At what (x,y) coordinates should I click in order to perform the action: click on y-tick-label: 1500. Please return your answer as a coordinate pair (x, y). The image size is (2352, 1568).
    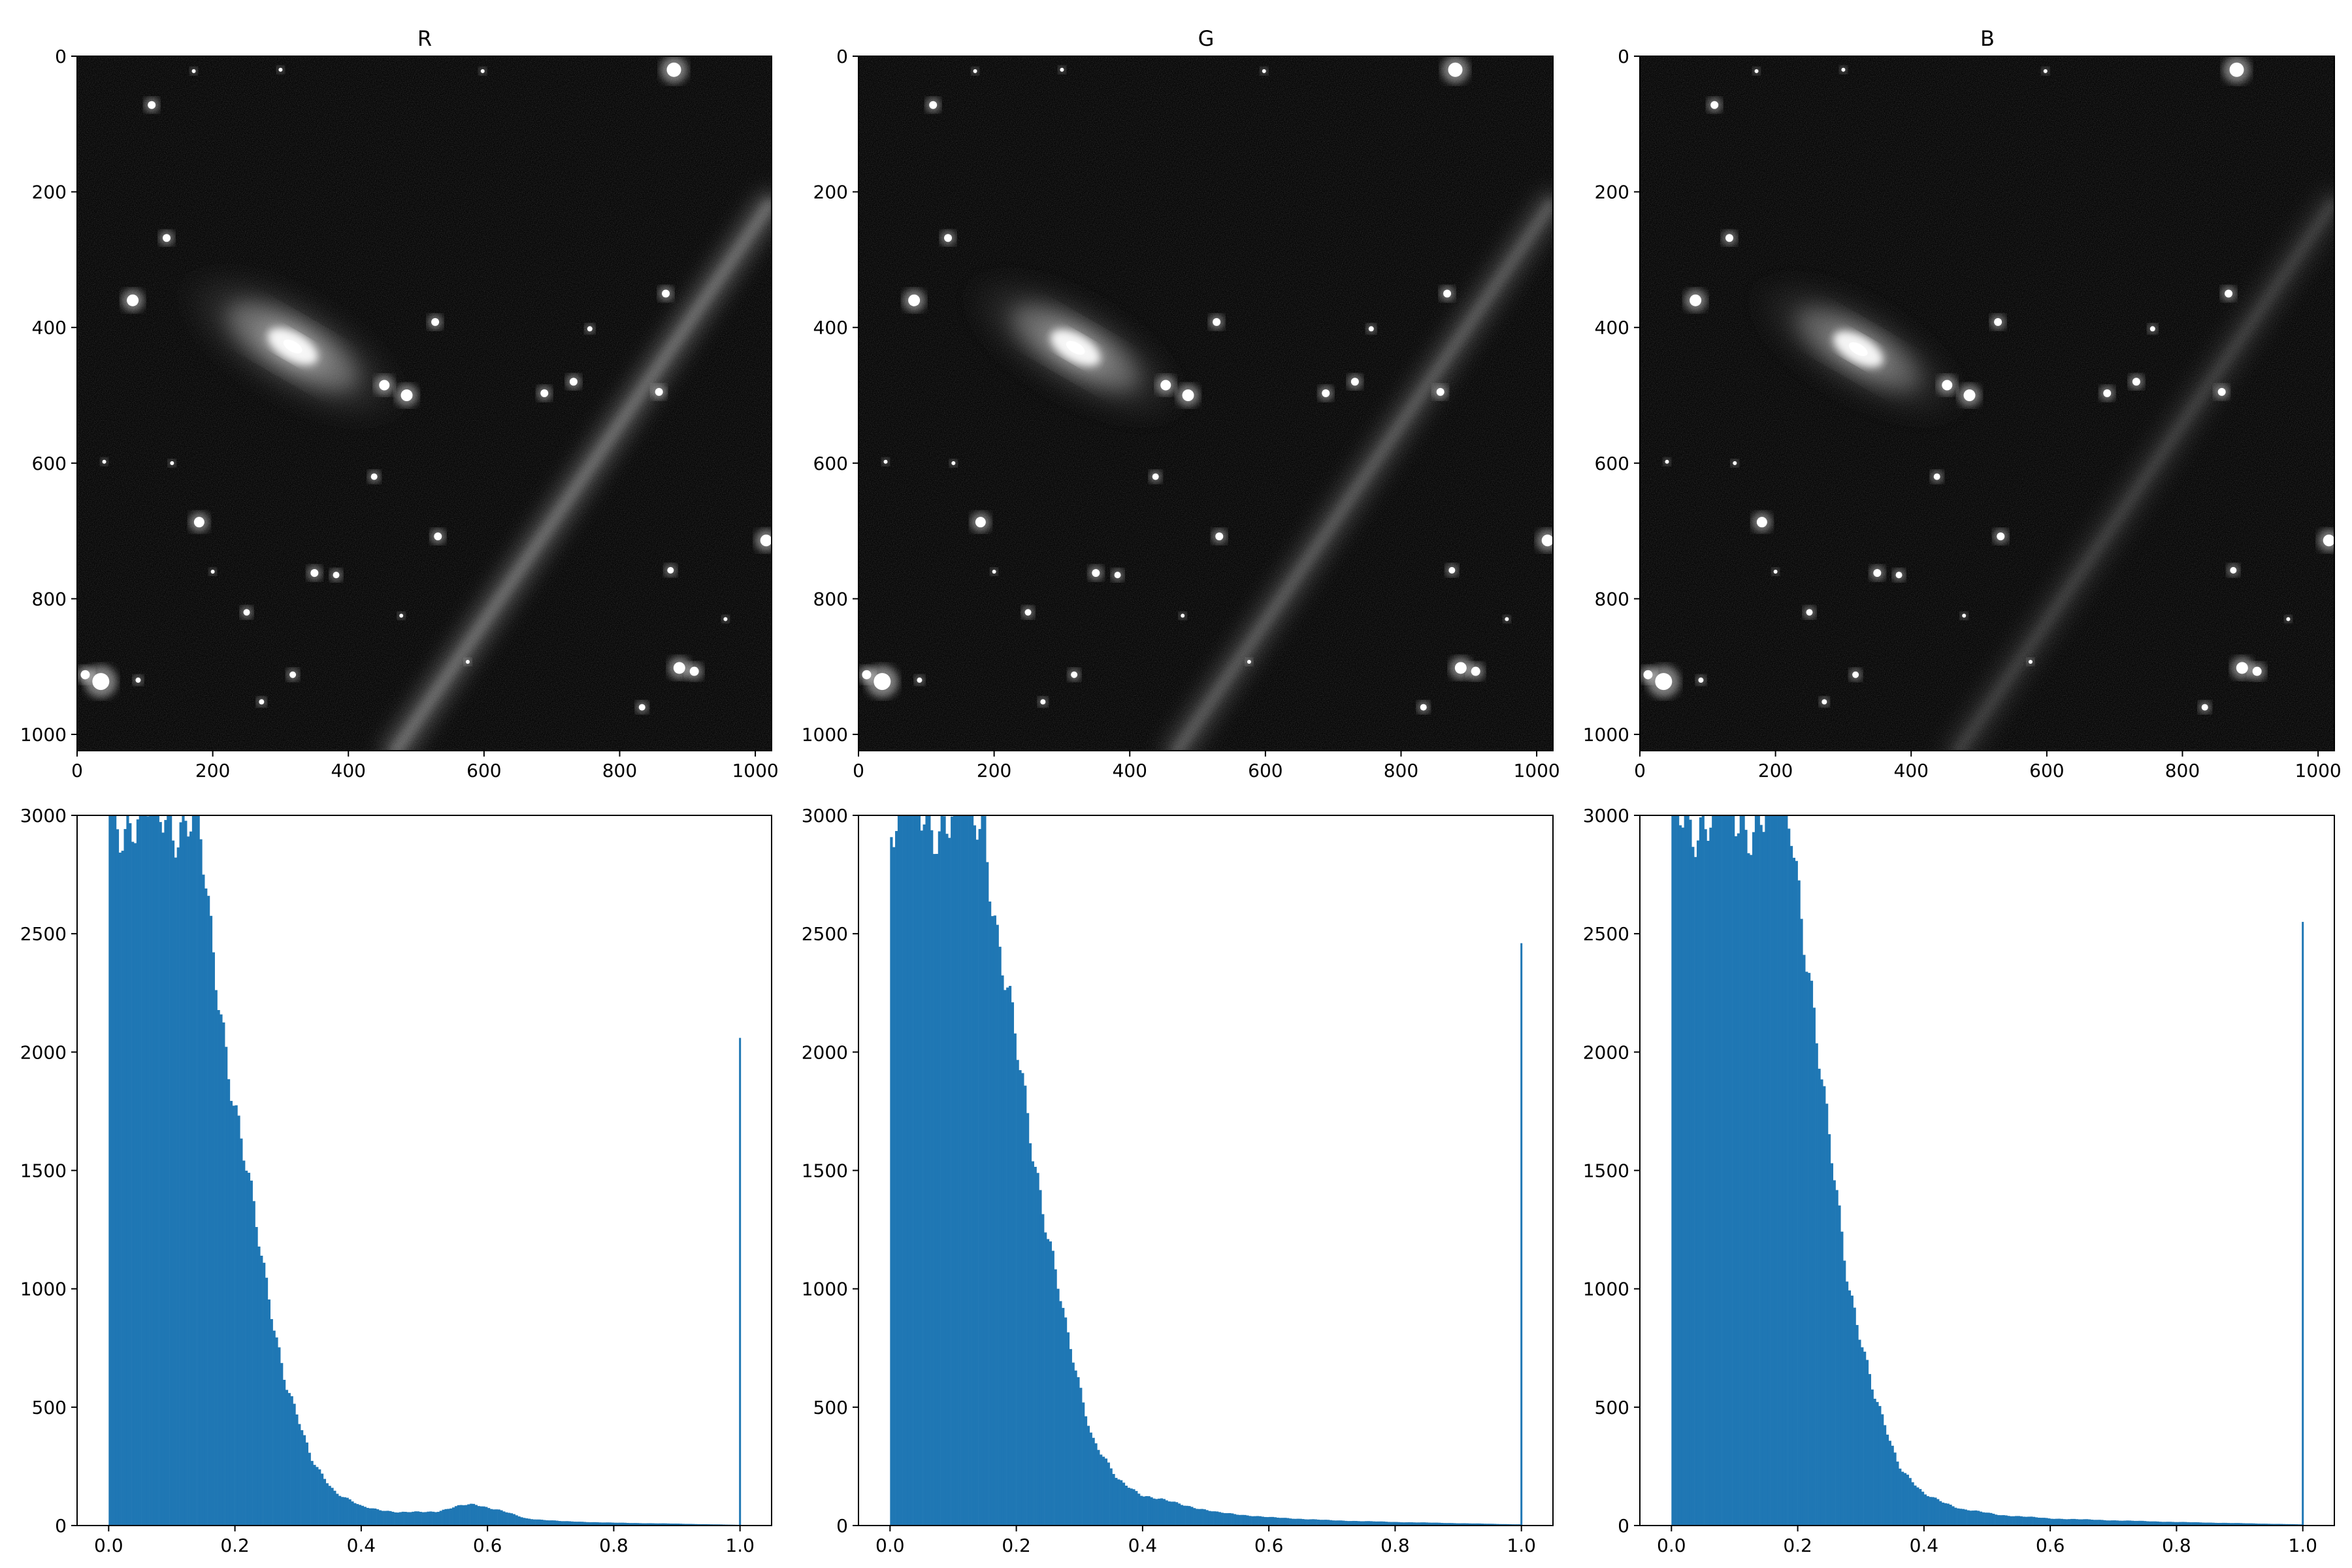
    Looking at the image, I should click on (825, 1171).